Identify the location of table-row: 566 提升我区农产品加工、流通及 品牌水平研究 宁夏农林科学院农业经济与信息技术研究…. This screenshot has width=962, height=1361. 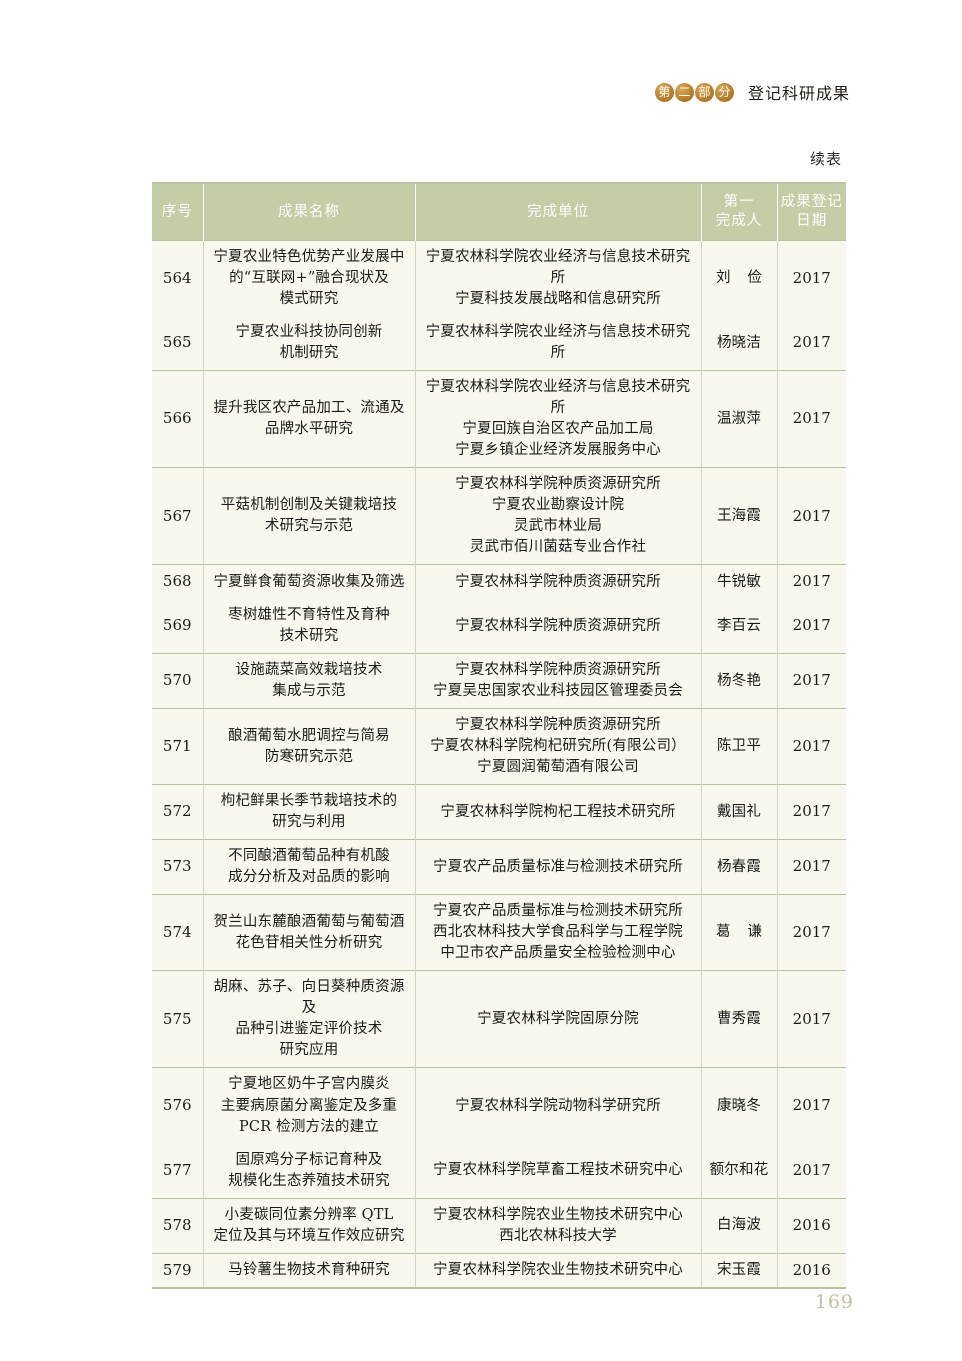
(499, 419).